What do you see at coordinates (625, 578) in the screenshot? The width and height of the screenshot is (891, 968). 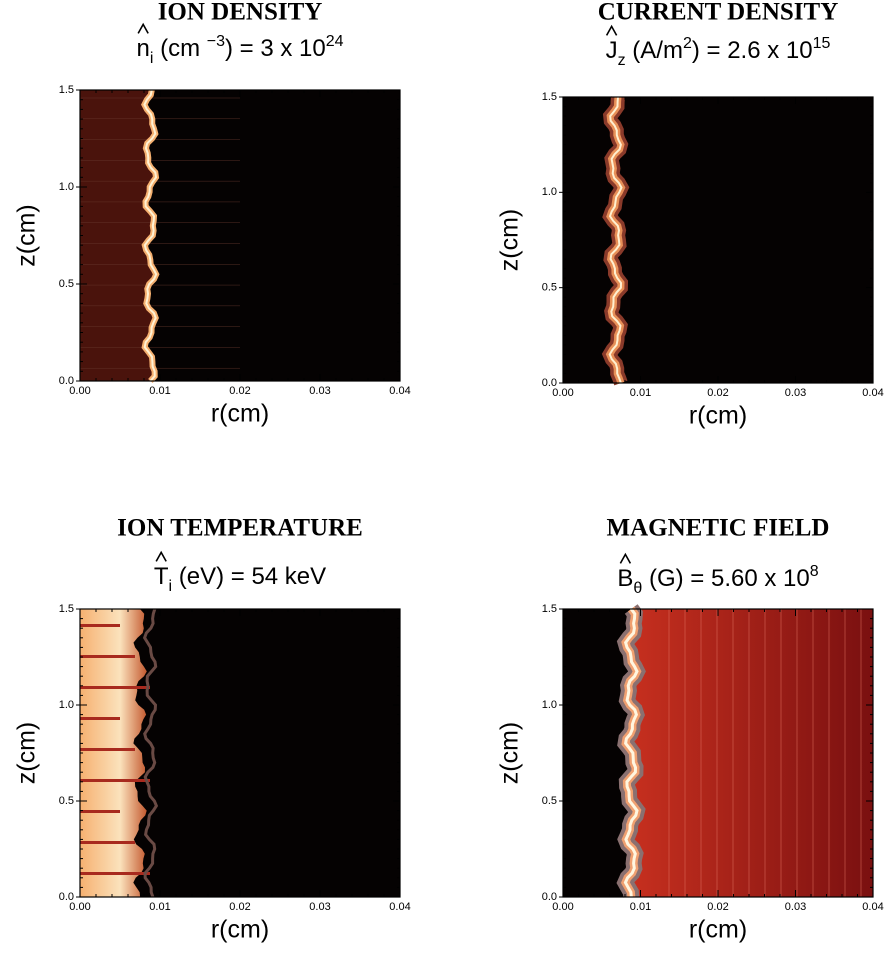 I see `subtitle-part: B` at bounding box center [625, 578].